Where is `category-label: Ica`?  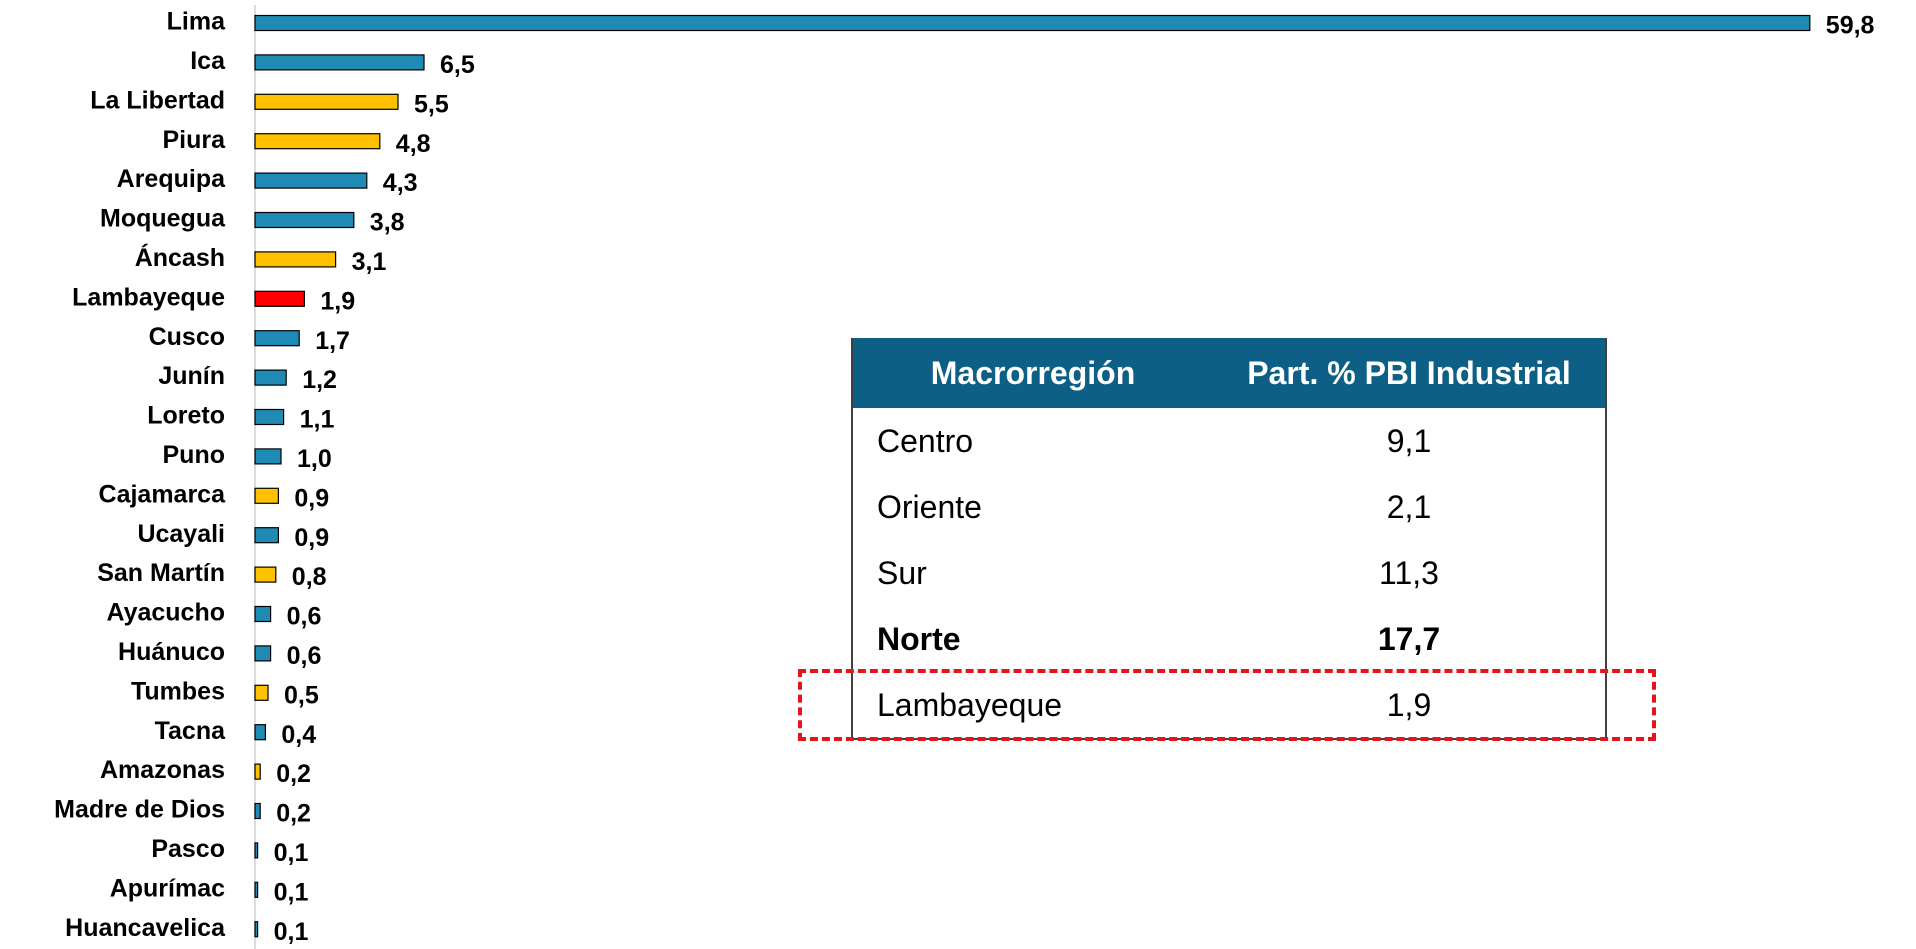
category-label: Ica is located at coordinates (208, 61).